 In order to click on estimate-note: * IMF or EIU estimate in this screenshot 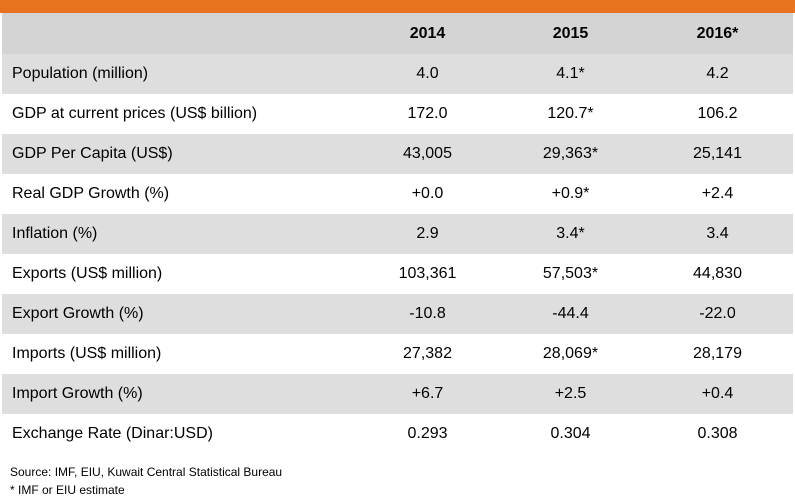, I will do `click(67, 490)`.